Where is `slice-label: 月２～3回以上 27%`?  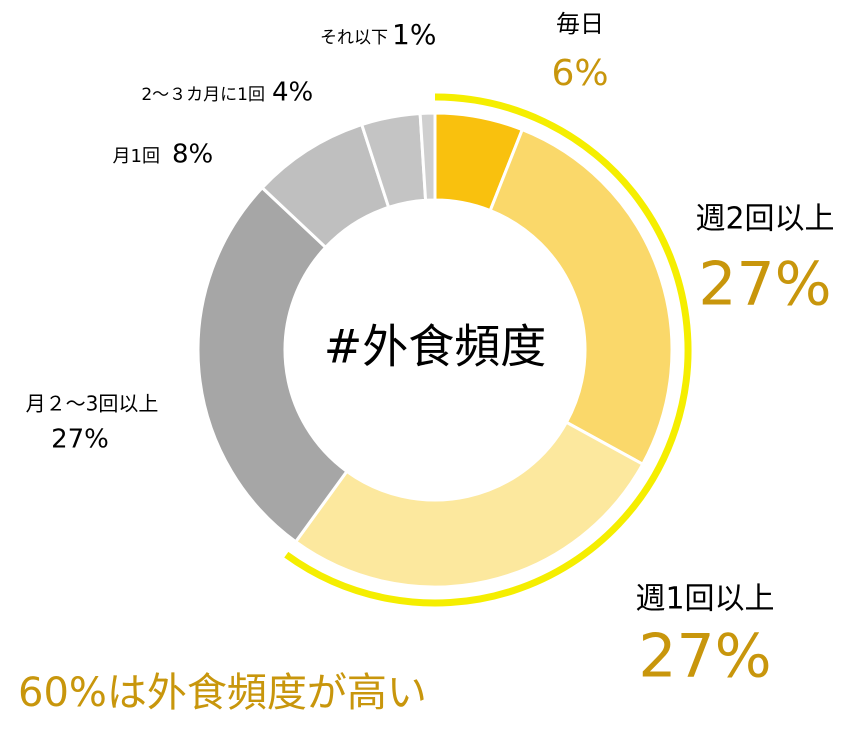
slice-label: 月２～3回以上 27% is located at coordinates (92, 423).